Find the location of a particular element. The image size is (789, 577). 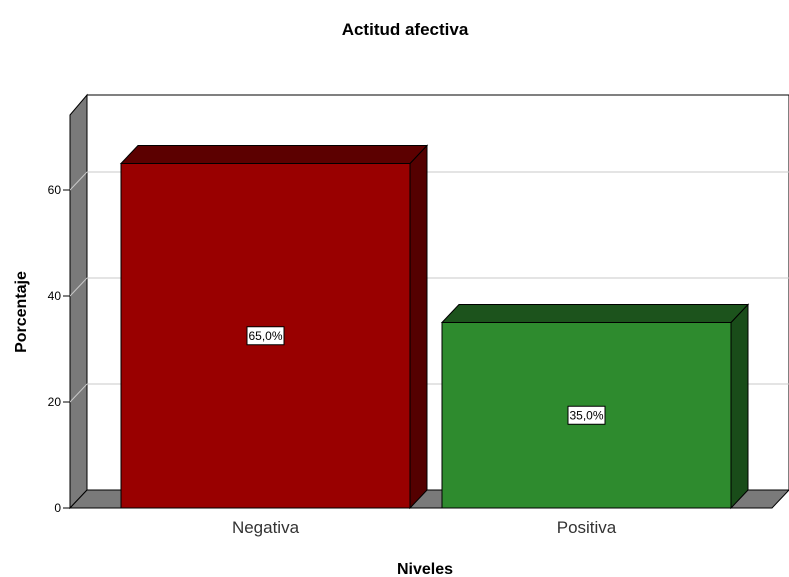

y-axis-title: Porcentaje is located at coordinates (21, 312).